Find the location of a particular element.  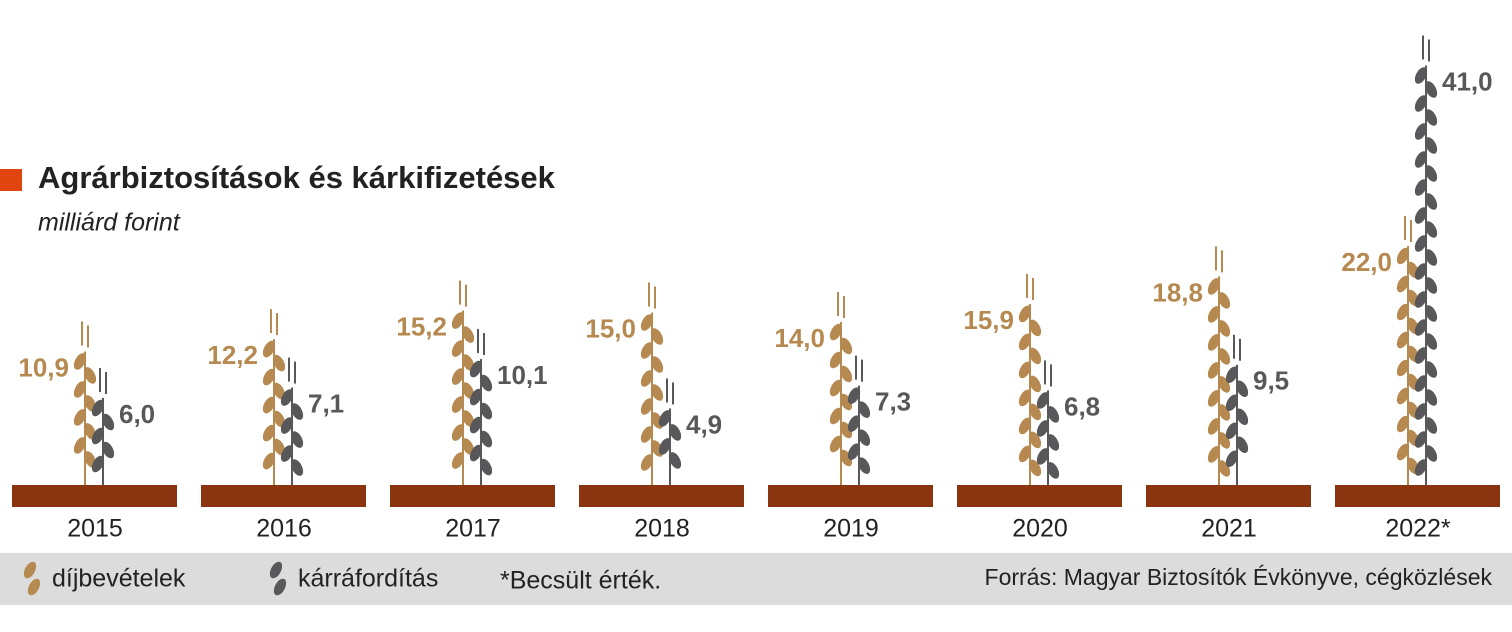

value-label: 6,0 is located at coordinates (137, 414).